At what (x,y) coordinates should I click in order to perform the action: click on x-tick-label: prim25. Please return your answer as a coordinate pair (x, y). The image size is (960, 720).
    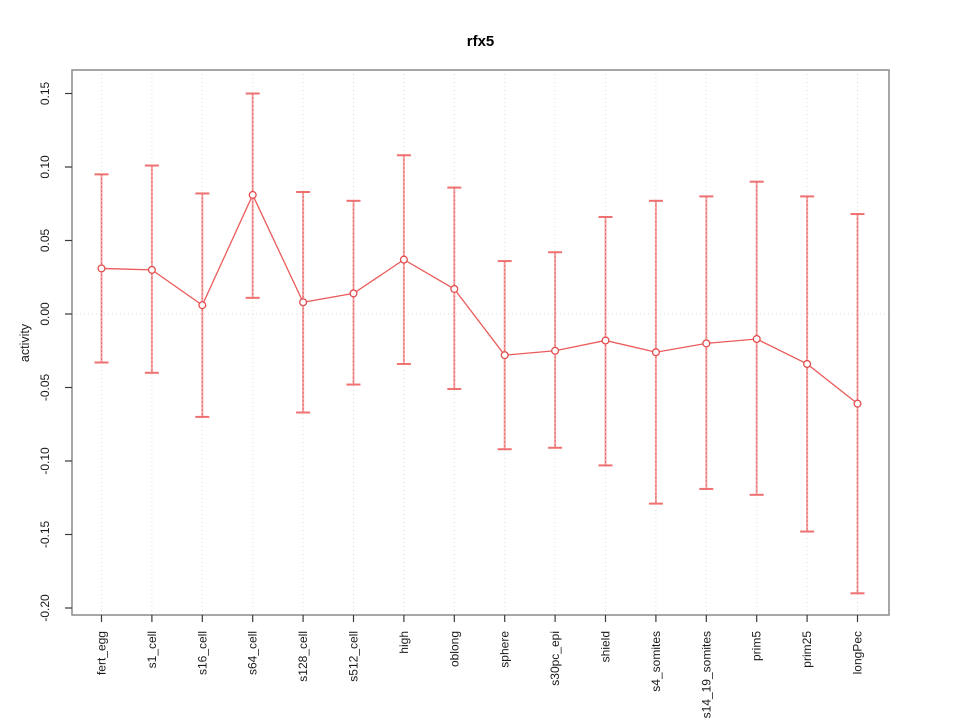
    Looking at the image, I should click on (807, 649).